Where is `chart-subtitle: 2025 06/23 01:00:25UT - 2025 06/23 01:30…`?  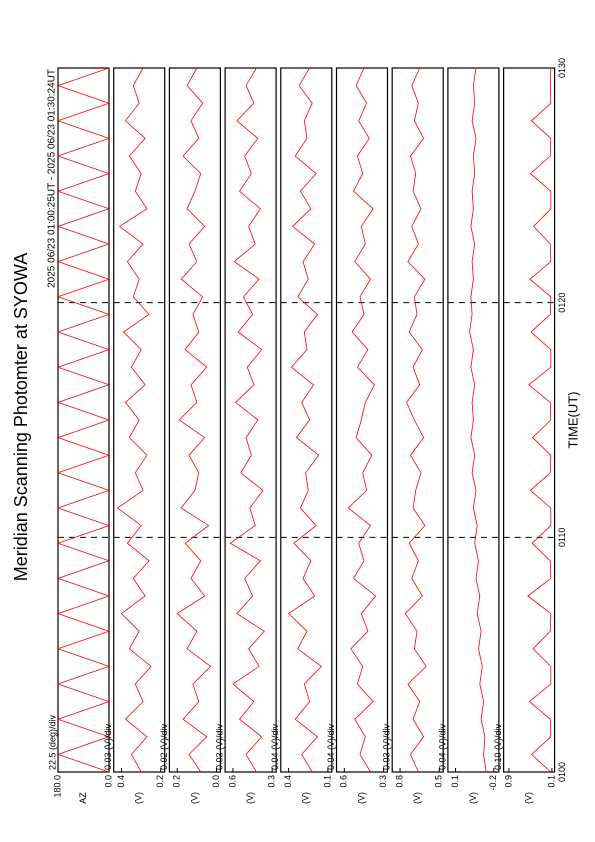
chart-subtitle: 2025 06/23 01:00:25UT - 2025 06/23 01:30… is located at coordinates (52, 178).